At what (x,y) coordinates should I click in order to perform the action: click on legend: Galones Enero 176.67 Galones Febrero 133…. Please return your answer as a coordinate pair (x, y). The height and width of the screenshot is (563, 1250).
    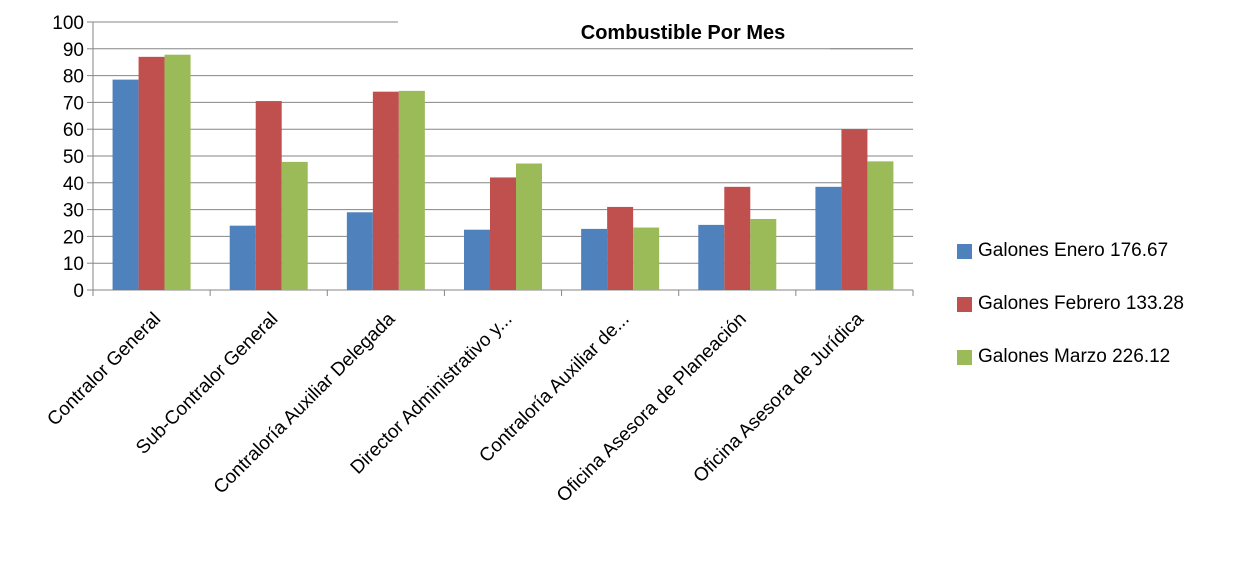
    Looking at the image, I should click on (1102, 317).